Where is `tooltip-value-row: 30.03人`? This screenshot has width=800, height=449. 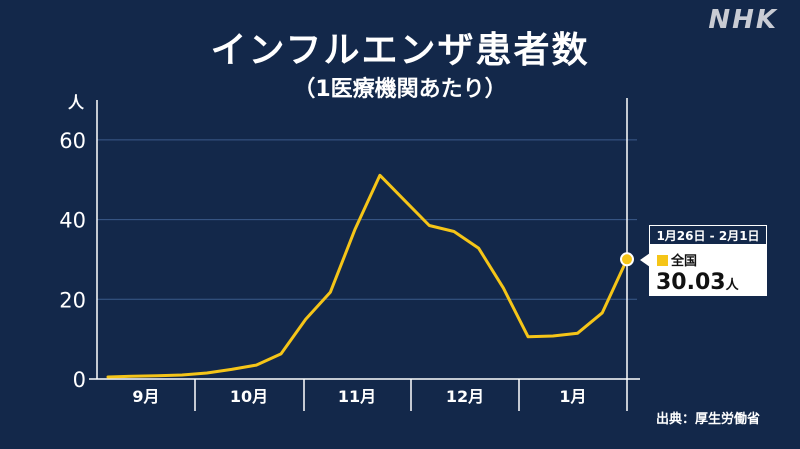
tooltip-value-row: 30.03人 is located at coordinates (697, 284).